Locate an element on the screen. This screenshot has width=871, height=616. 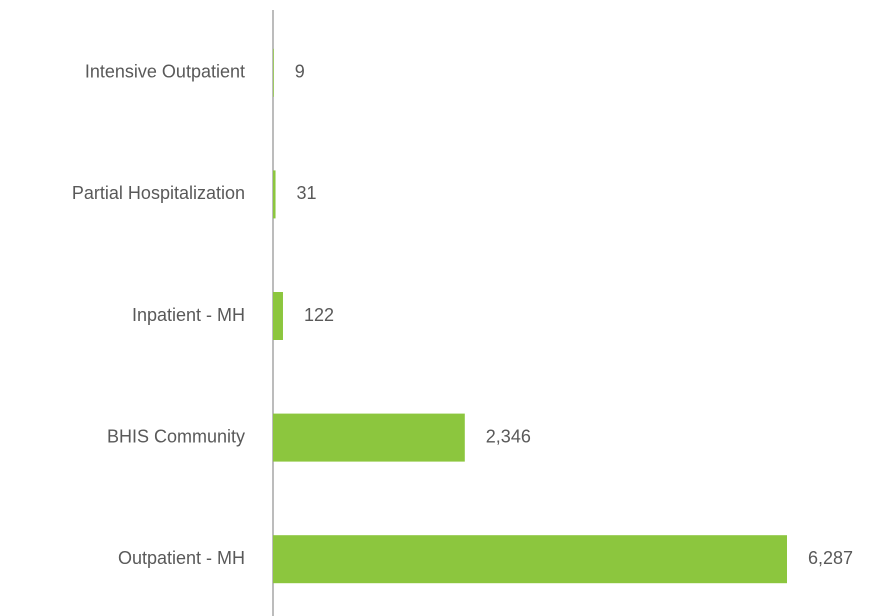
category-label: Intensive Outpatient is located at coordinates (165, 72).